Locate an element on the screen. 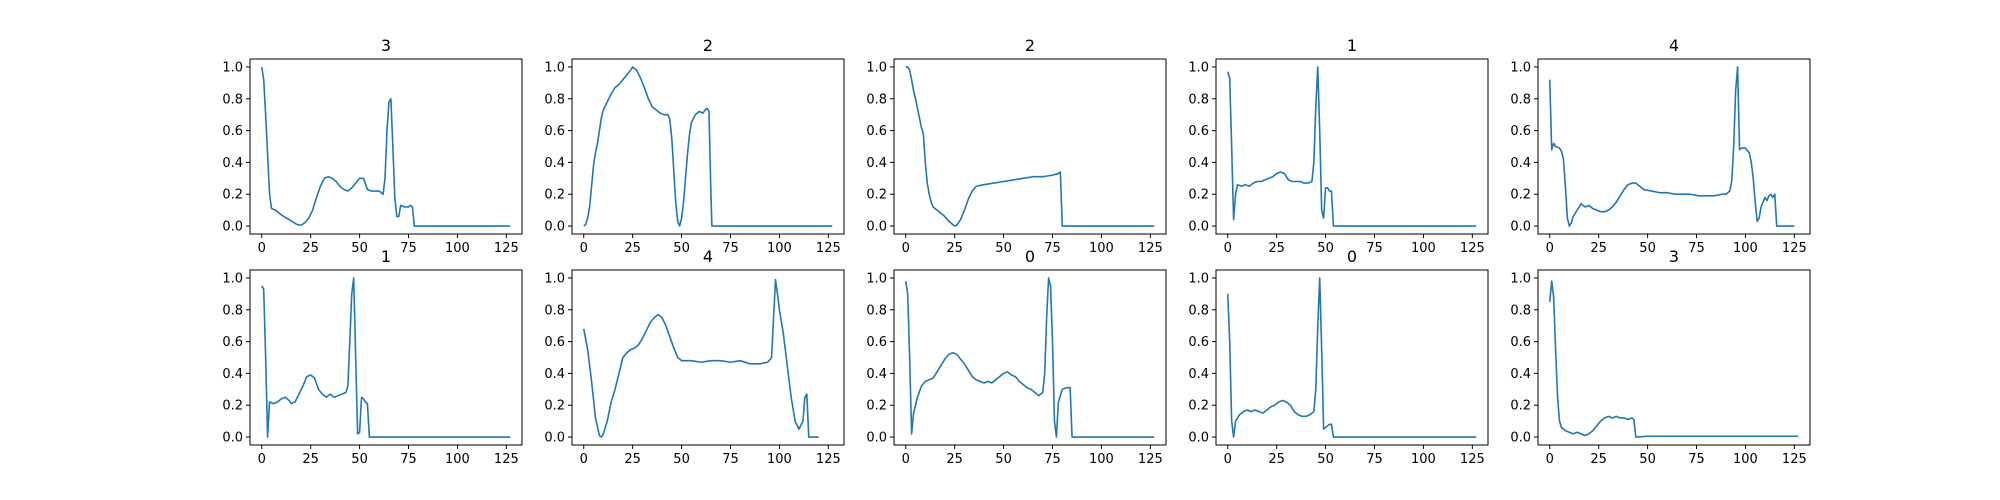  panel-title: 3 is located at coordinates (386, 45).